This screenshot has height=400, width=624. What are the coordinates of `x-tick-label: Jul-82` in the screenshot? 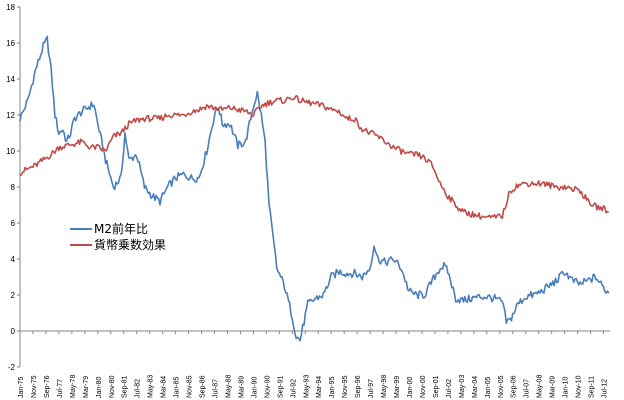 It's located at (138, 388).